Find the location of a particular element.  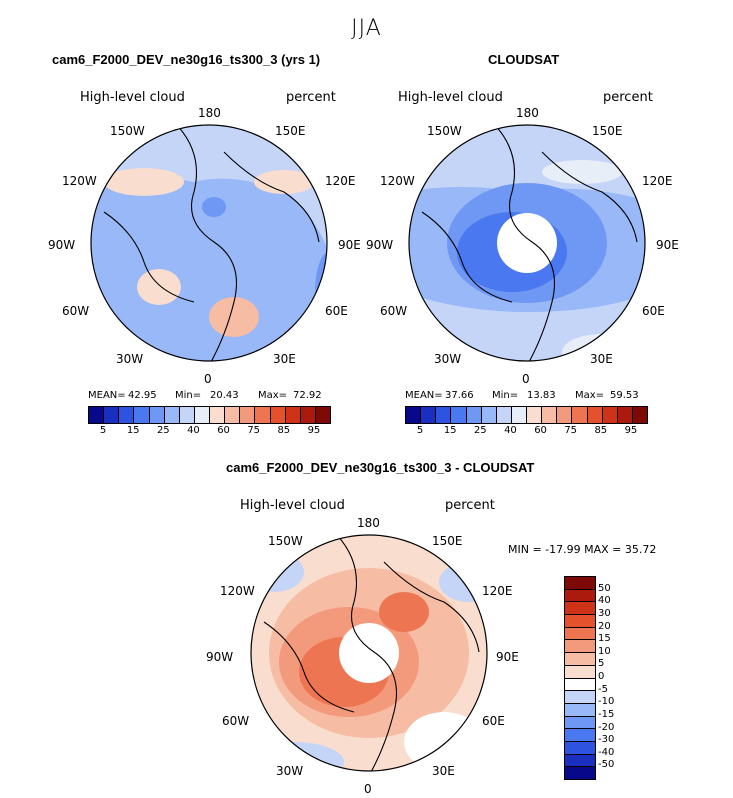

obs-colorbar-tick-label: 75 is located at coordinates (571, 430).